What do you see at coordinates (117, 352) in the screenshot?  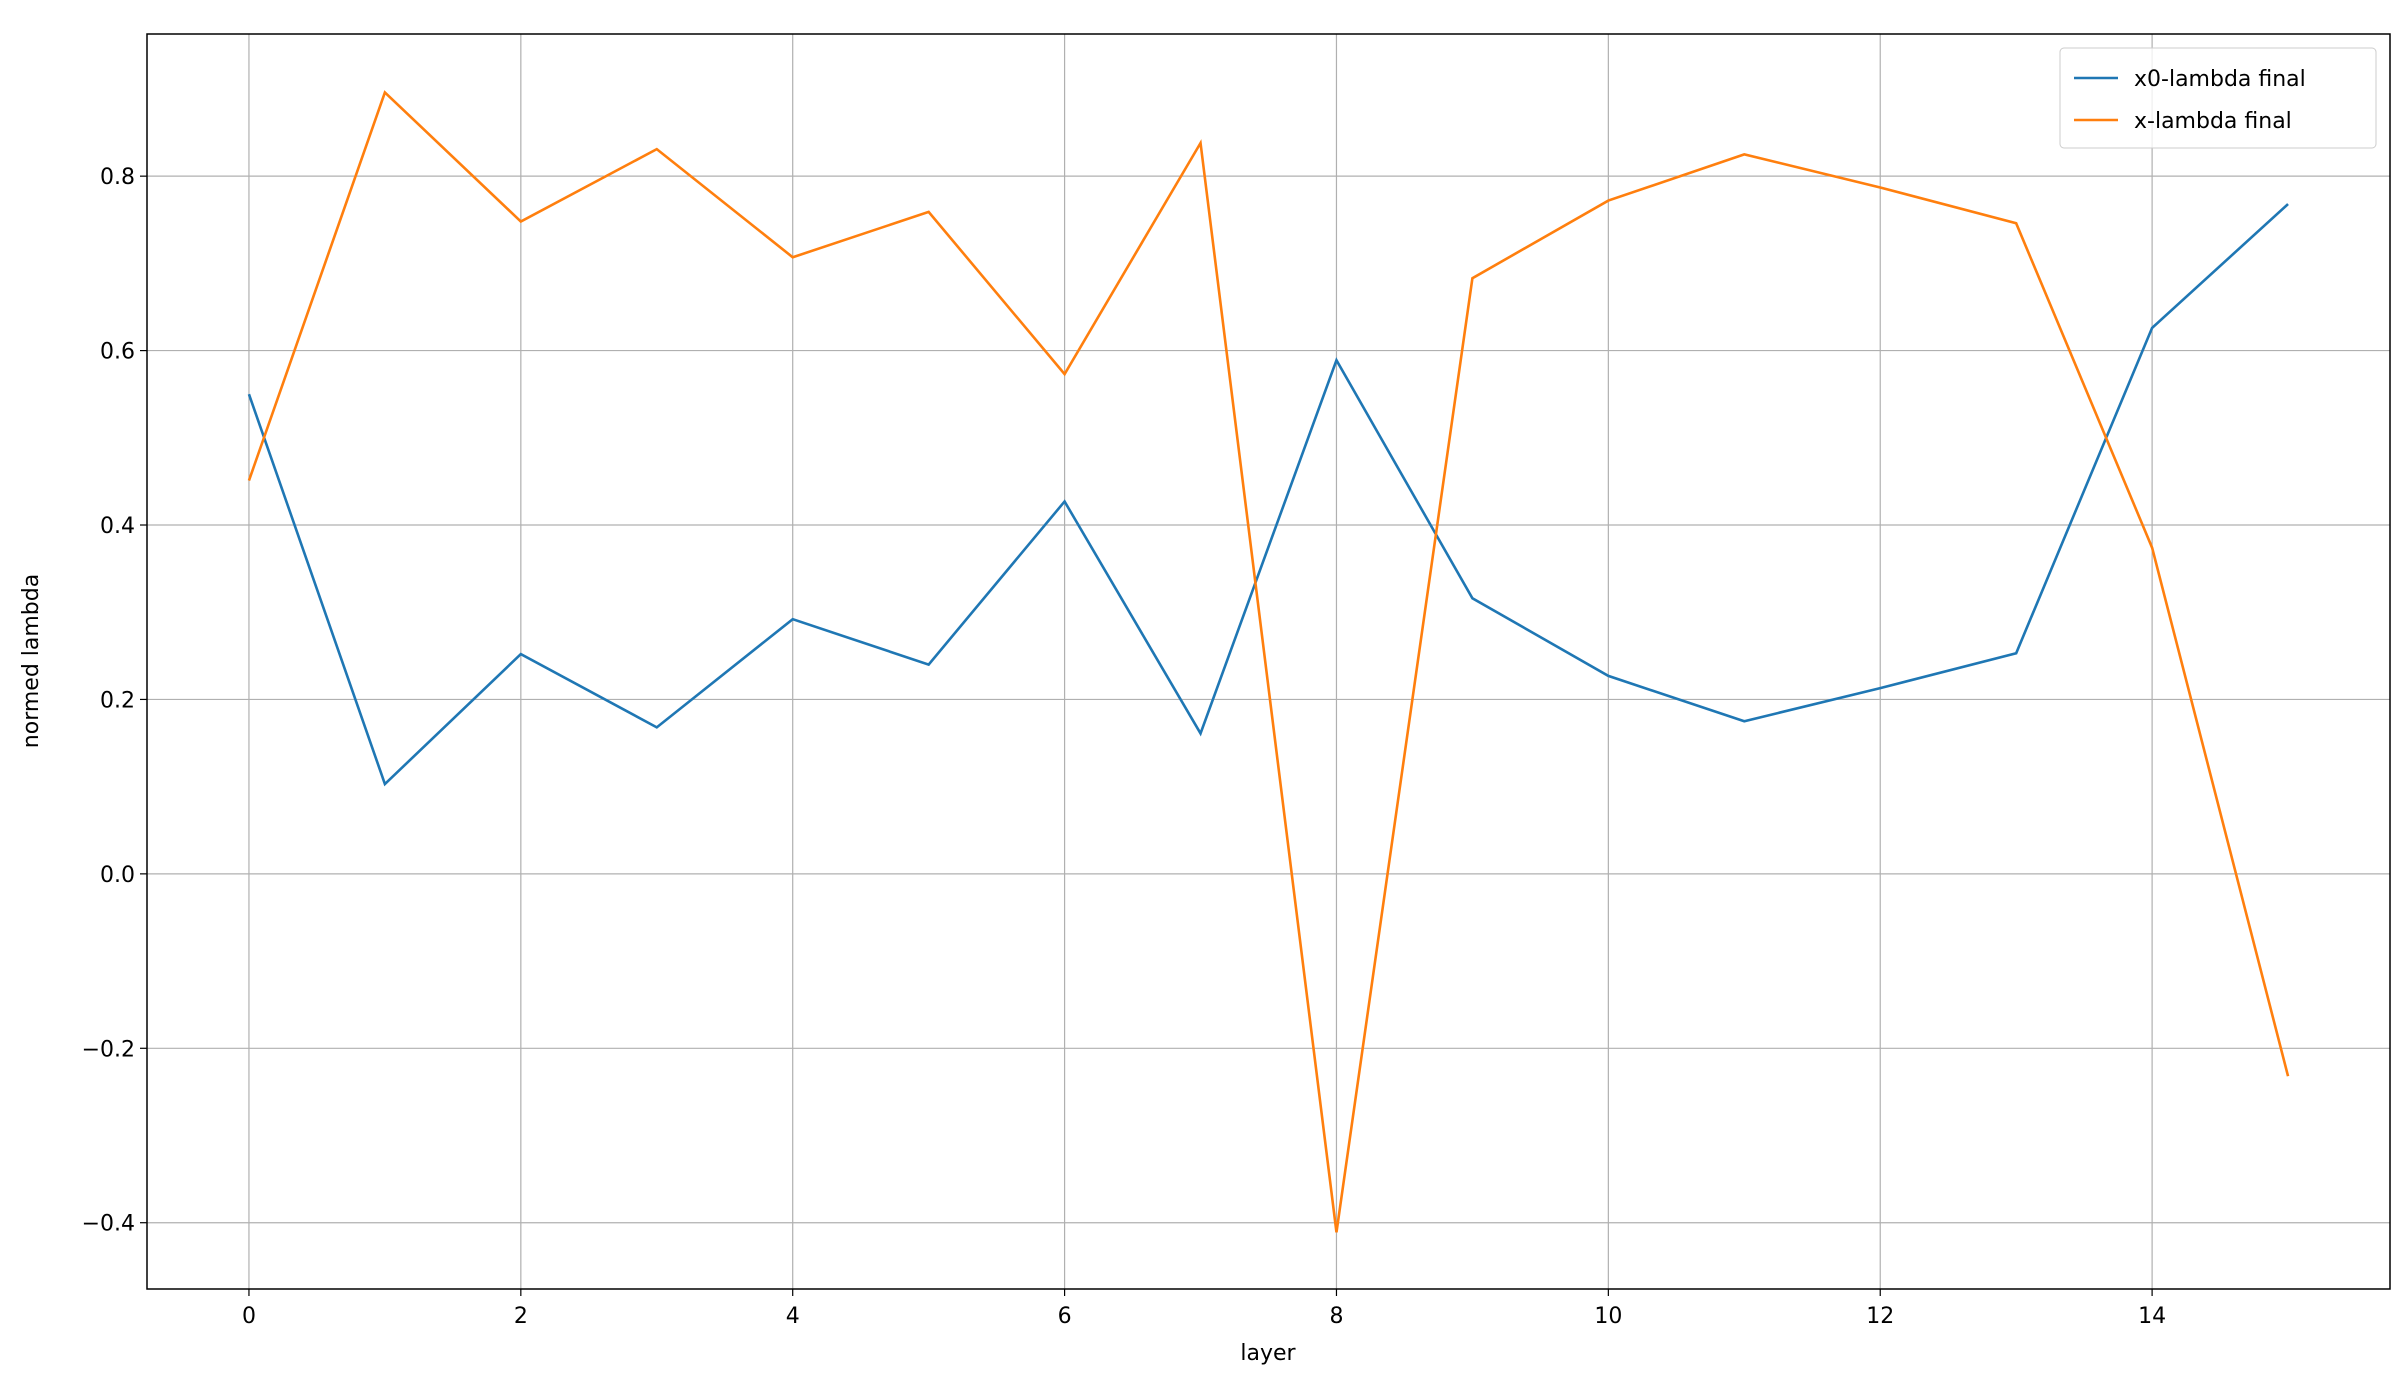 I see `y-tick-label: 0.6` at bounding box center [117, 352].